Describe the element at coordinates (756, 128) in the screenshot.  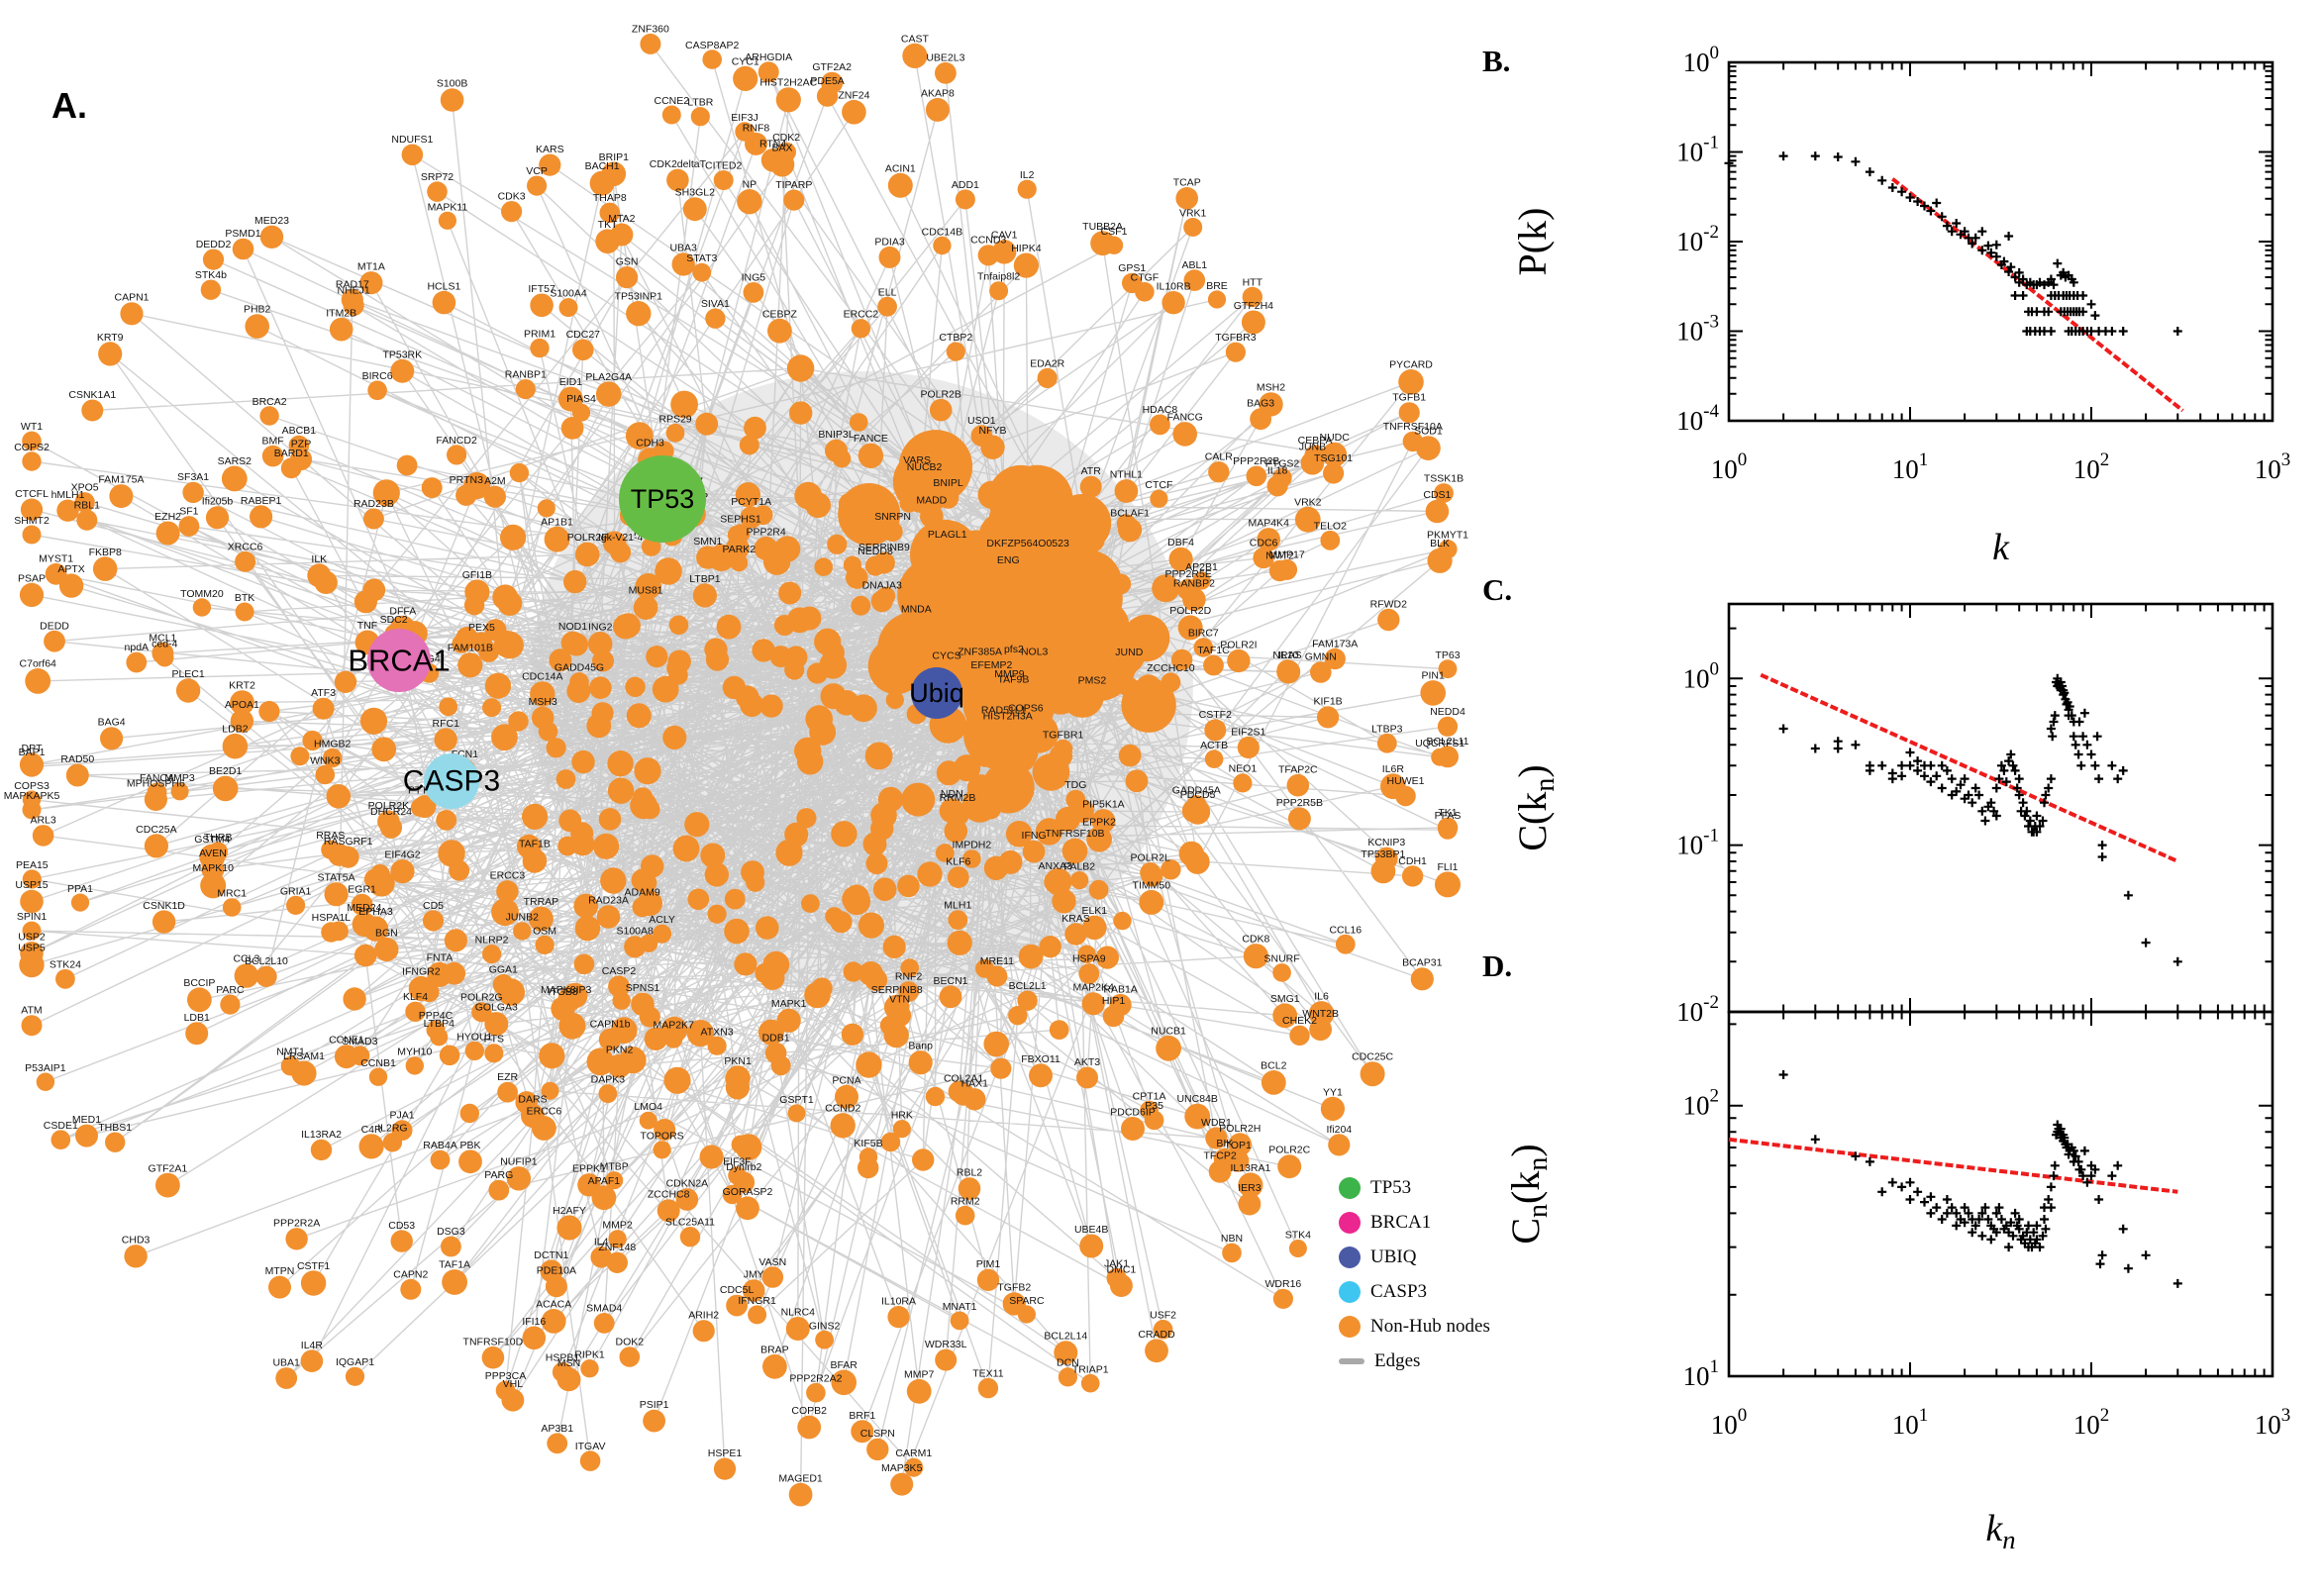
I see `node-label: RNF8` at that location.